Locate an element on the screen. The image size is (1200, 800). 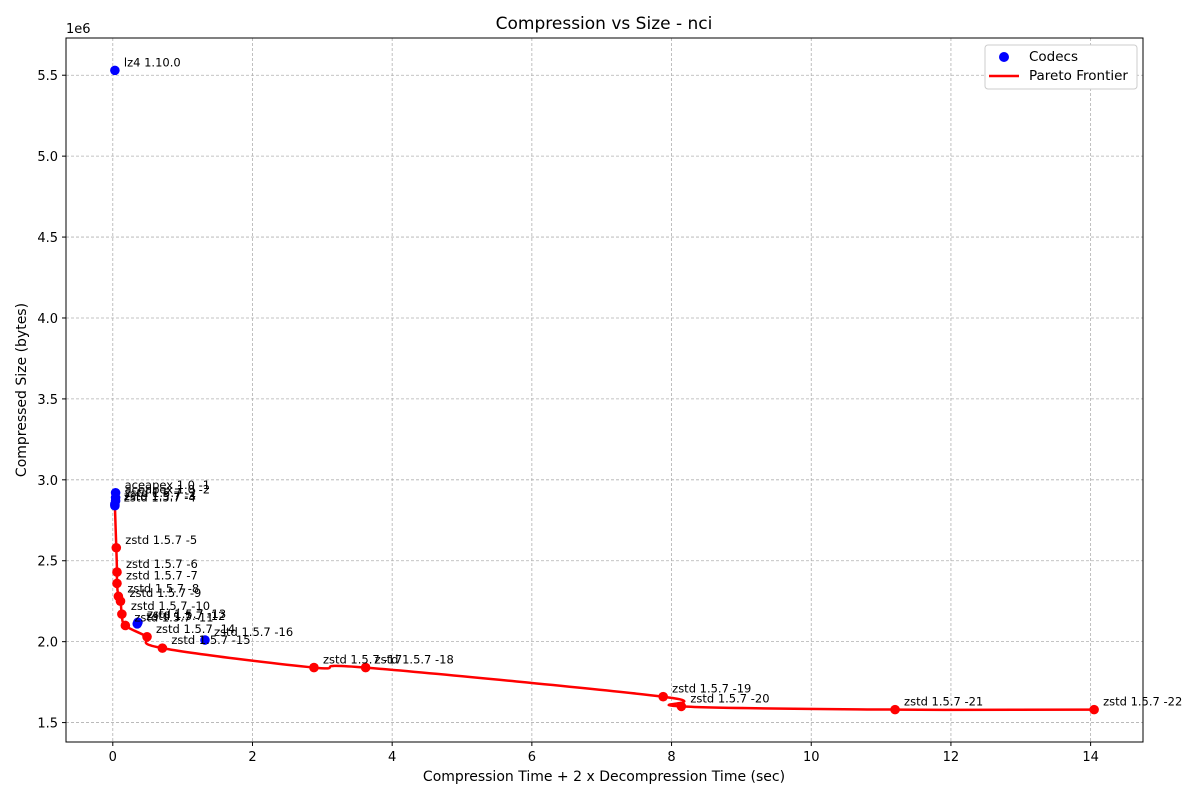
point-label: zstd 1.5.7 -12 is located at coordinates (185, 616).